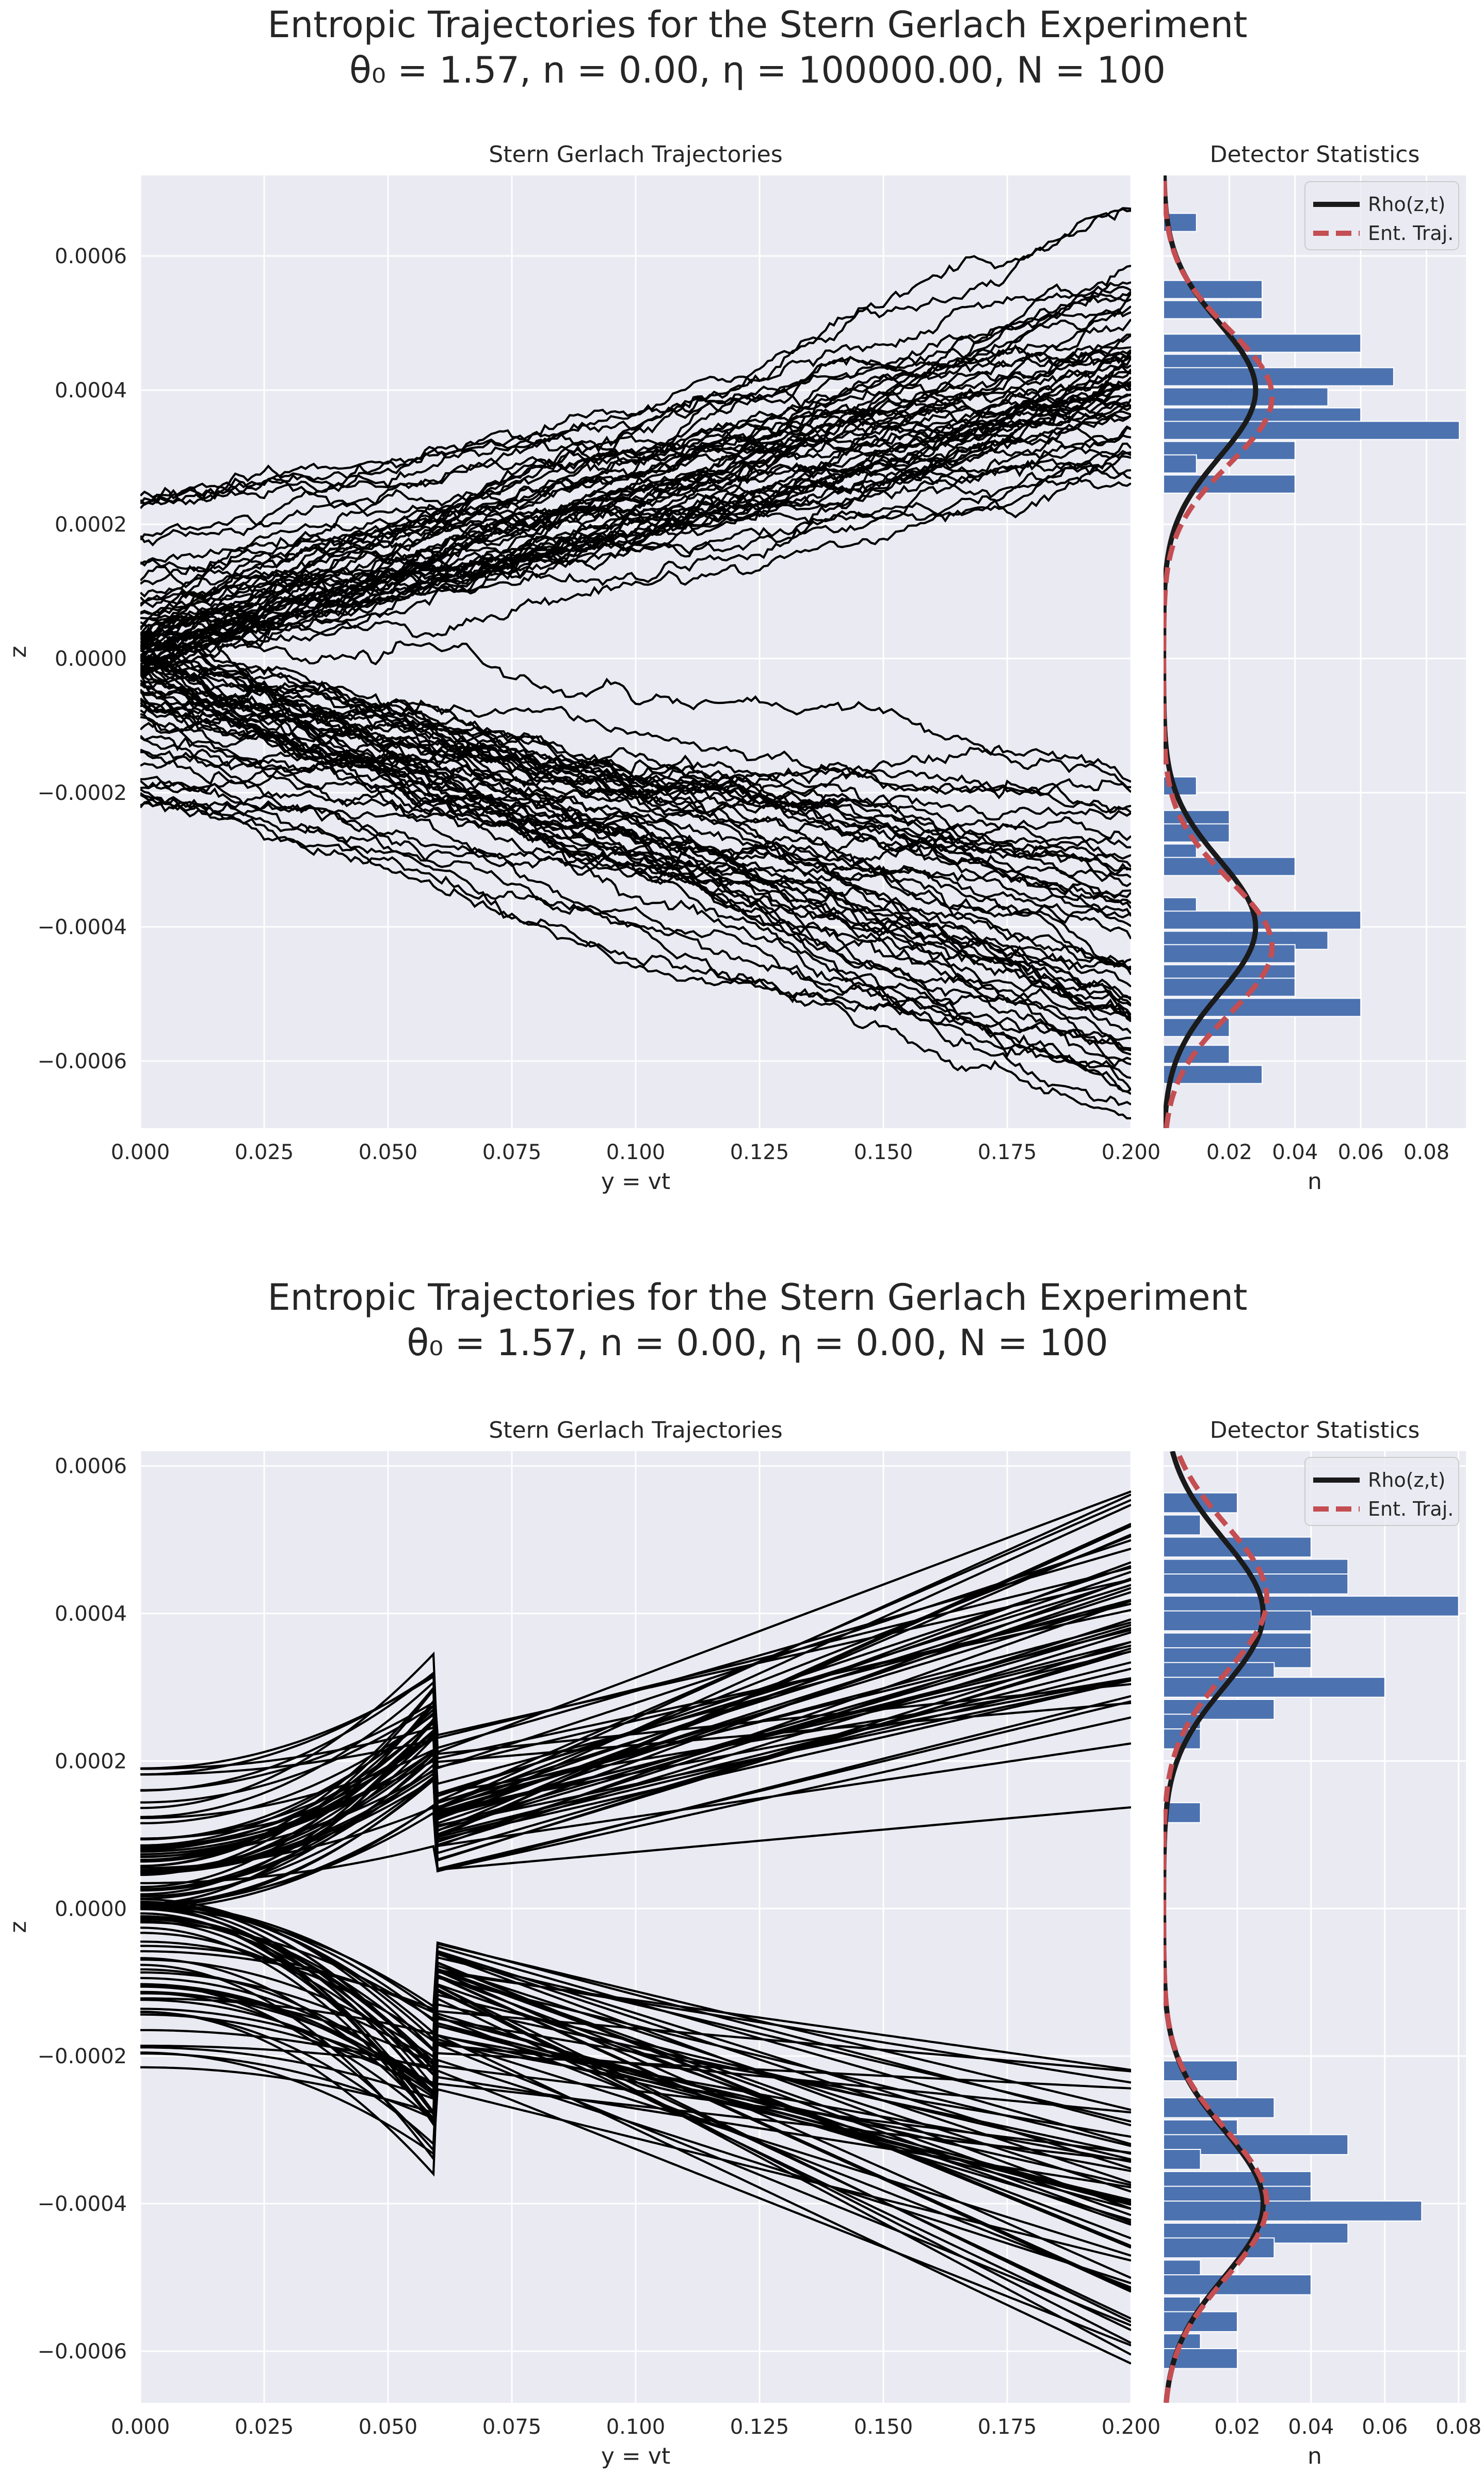 This screenshot has height=2473, width=1484. Describe the element at coordinates (883, 2427) in the screenshot. I see `bottom-trajectories-x-tick-label: 0.150` at that location.